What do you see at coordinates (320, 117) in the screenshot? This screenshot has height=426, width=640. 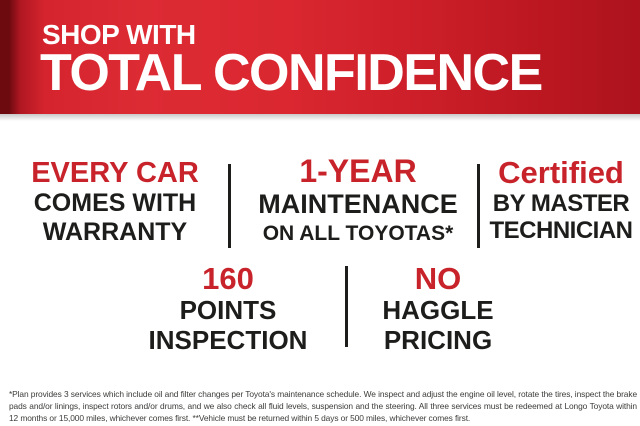 I see `banner-shadow` at bounding box center [320, 117].